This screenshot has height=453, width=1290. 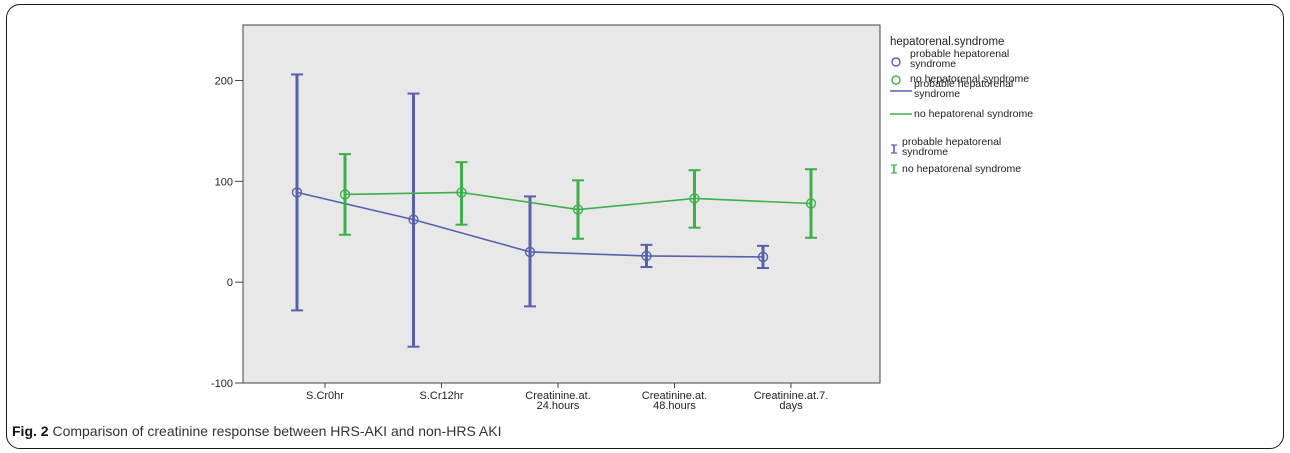 What do you see at coordinates (325, 396) in the screenshot?
I see `x-tick-label: S.Cr0hr` at bounding box center [325, 396].